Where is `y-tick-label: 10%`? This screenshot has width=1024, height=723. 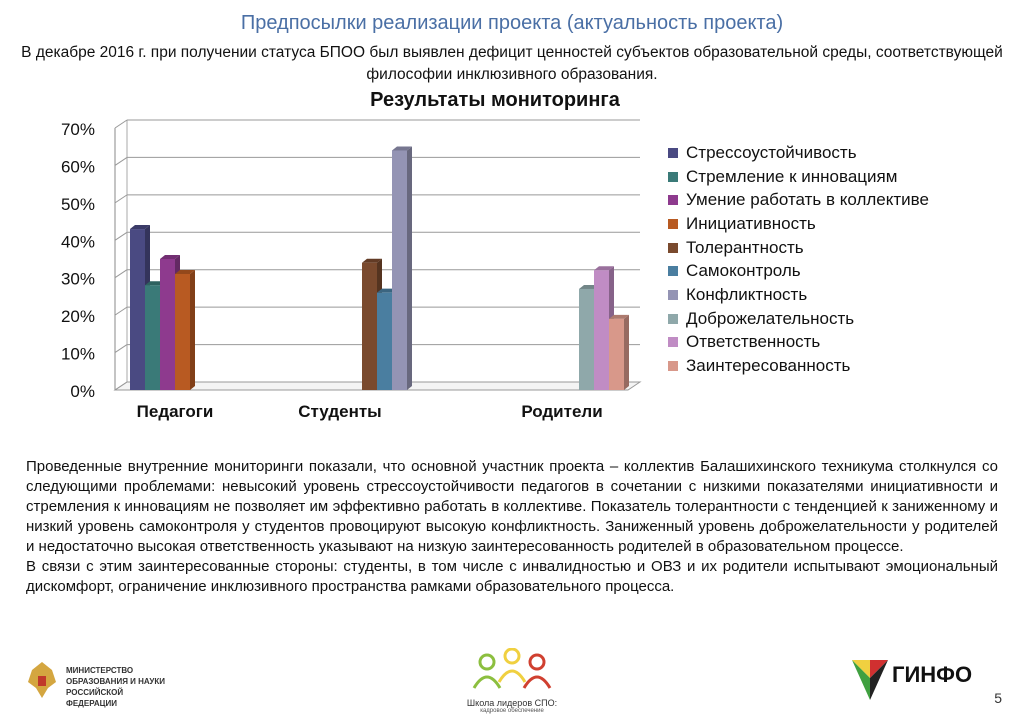
y-tick-label: 10% is located at coordinates (78, 354).